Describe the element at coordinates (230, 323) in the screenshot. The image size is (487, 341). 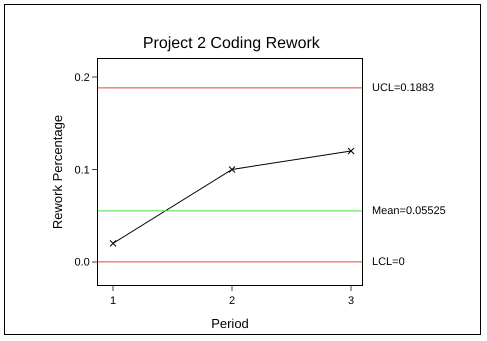
I see `x-axis-title: Period` at that location.